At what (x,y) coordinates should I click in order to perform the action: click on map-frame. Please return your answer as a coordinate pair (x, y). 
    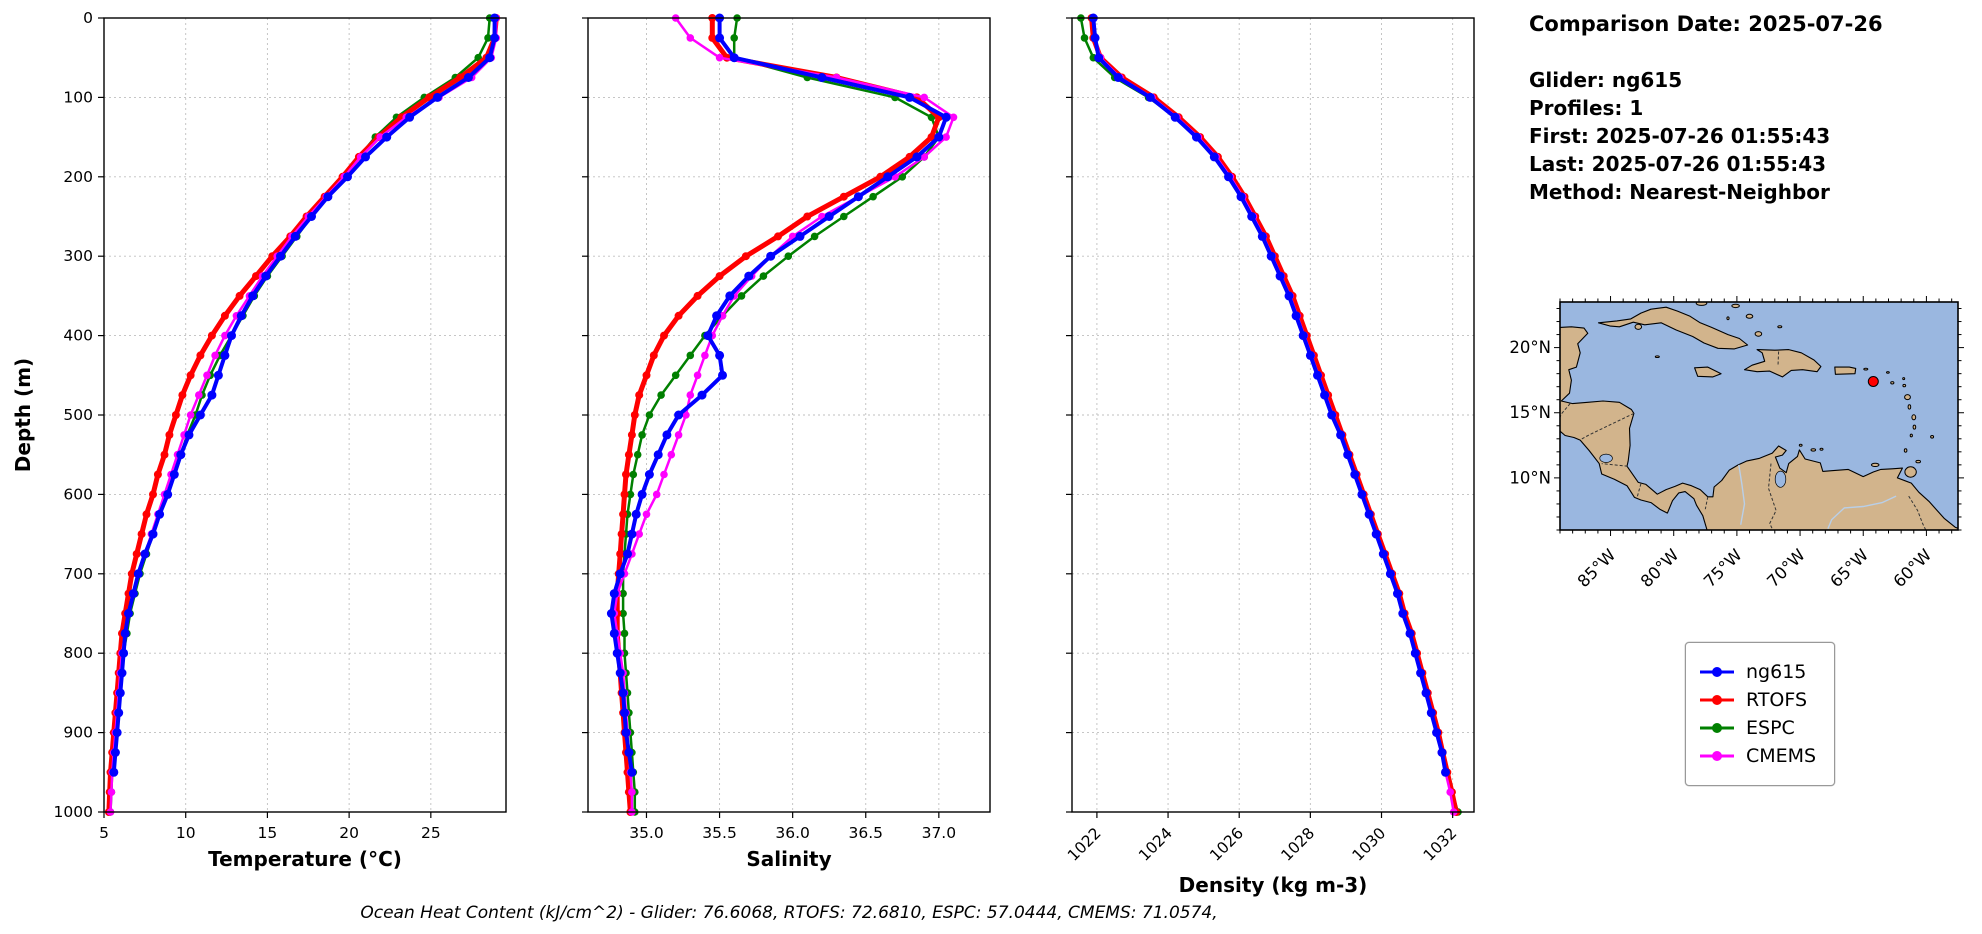
    Looking at the image, I should click on (1759, 416).